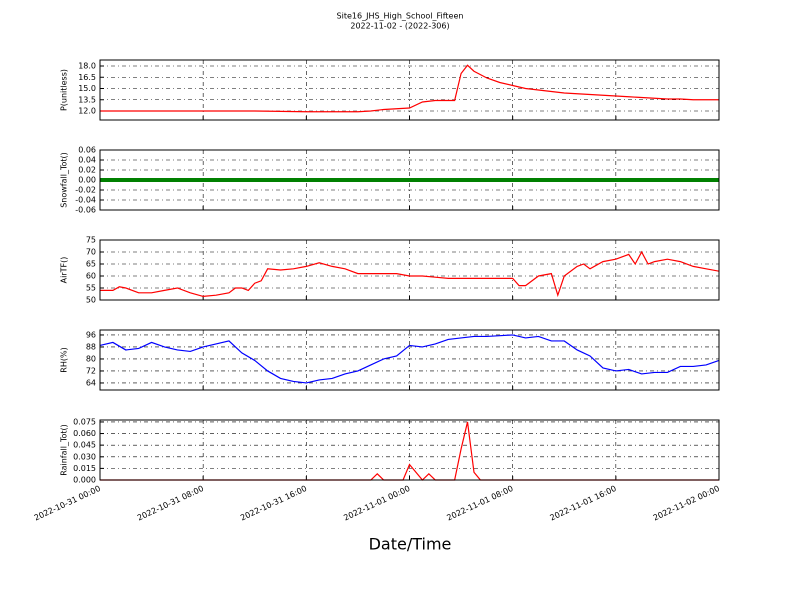 The height and width of the screenshot is (600, 800). I want to click on y-tick-label: 72, so click(91, 370).